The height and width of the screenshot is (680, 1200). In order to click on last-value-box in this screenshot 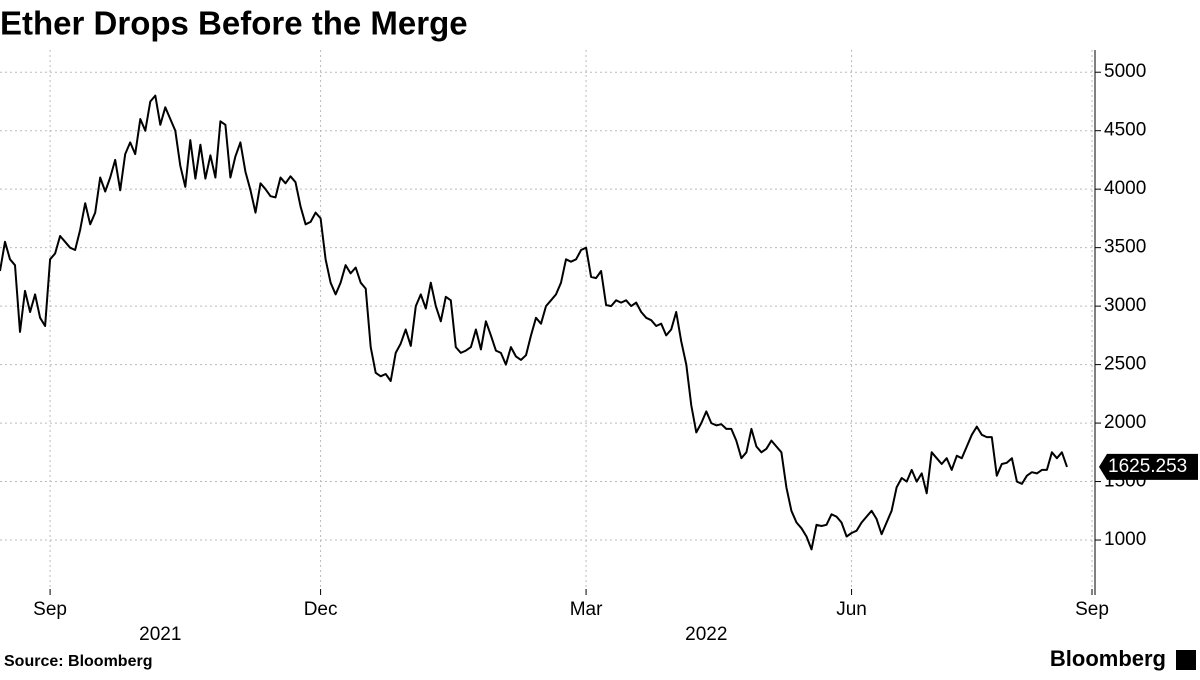, I will do `click(1148, 466)`.